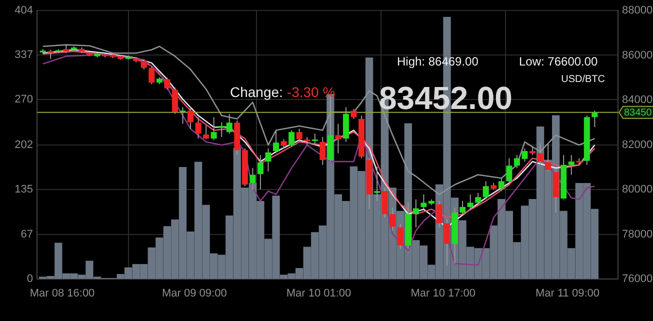 This screenshot has width=653, height=321. Describe the element at coordinates (319, 294) in the screenshot. I see `x-tick-label: Mar 10 01:00` at that location.